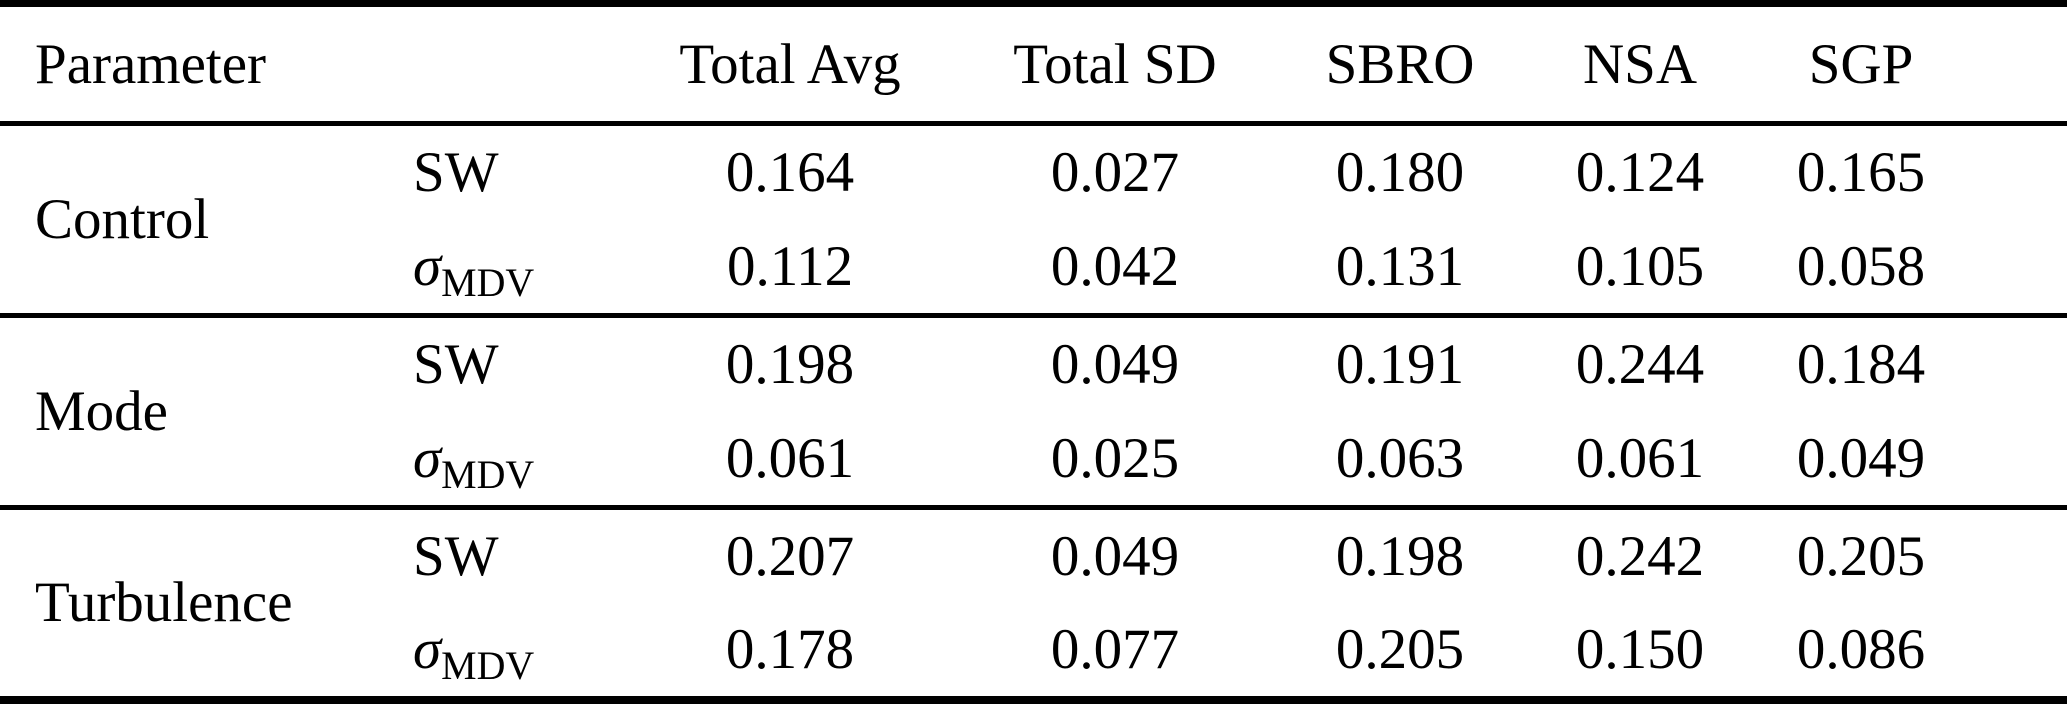  I want to click on value-cell: 0.077, so click(1115, 649).